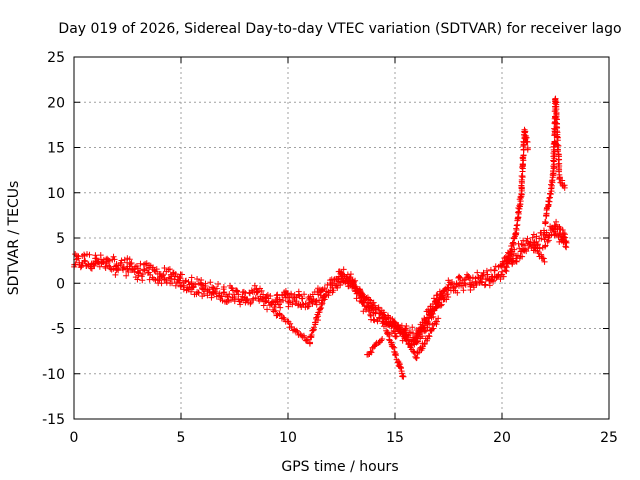 This screenshot has height=480, width=640. Describe the element at coordinates (288, 438) in the screenshot. I see `x-tick-label: 10` at that location.